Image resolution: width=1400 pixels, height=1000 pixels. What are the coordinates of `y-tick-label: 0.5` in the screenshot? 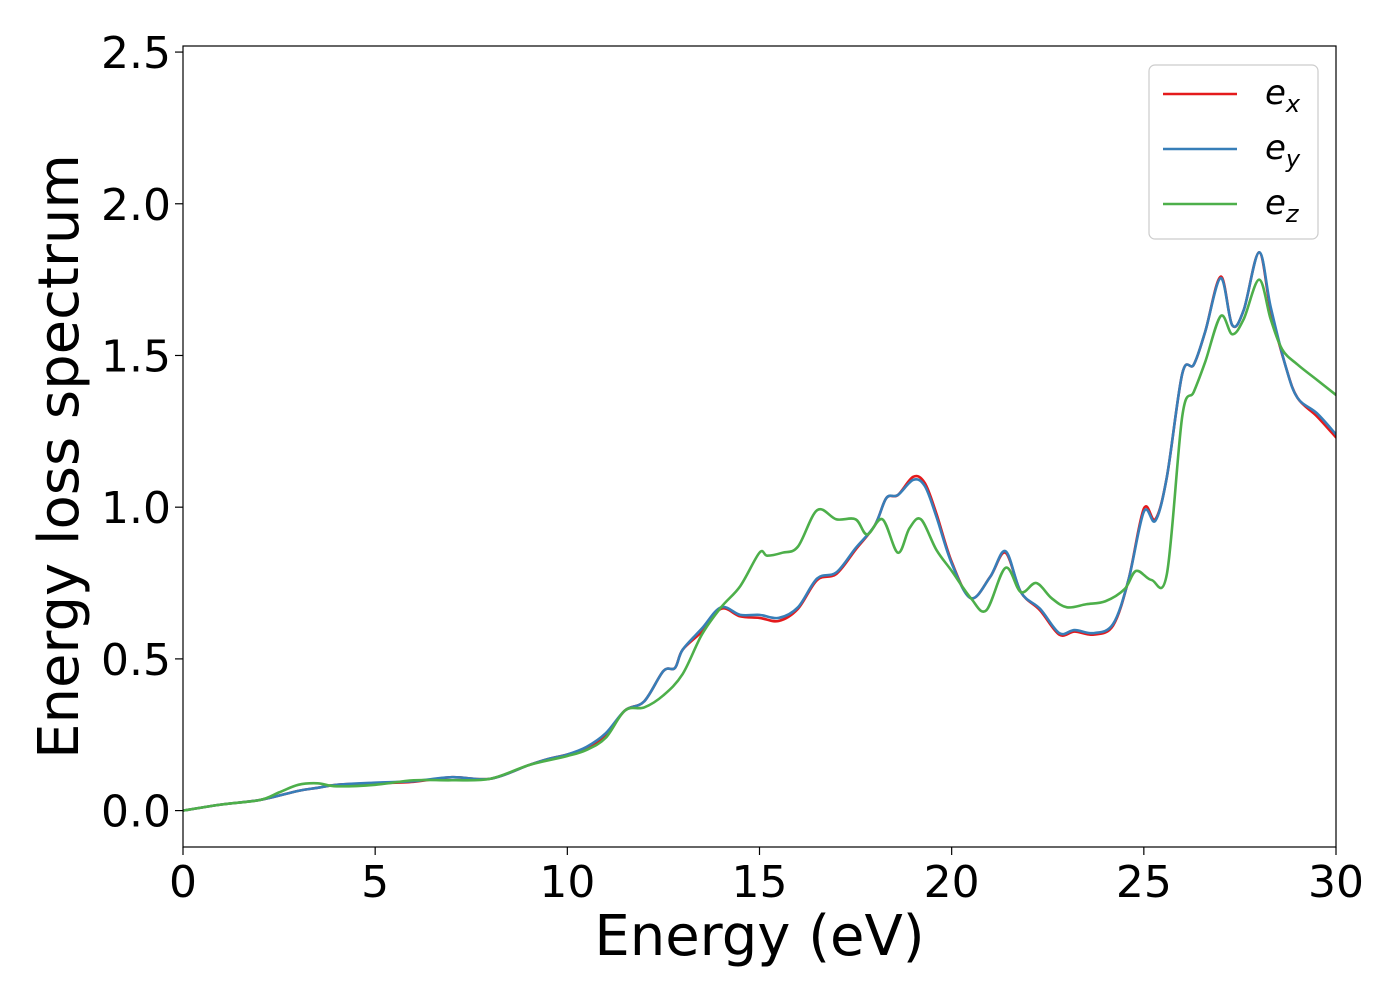 It's located at (136, 660).